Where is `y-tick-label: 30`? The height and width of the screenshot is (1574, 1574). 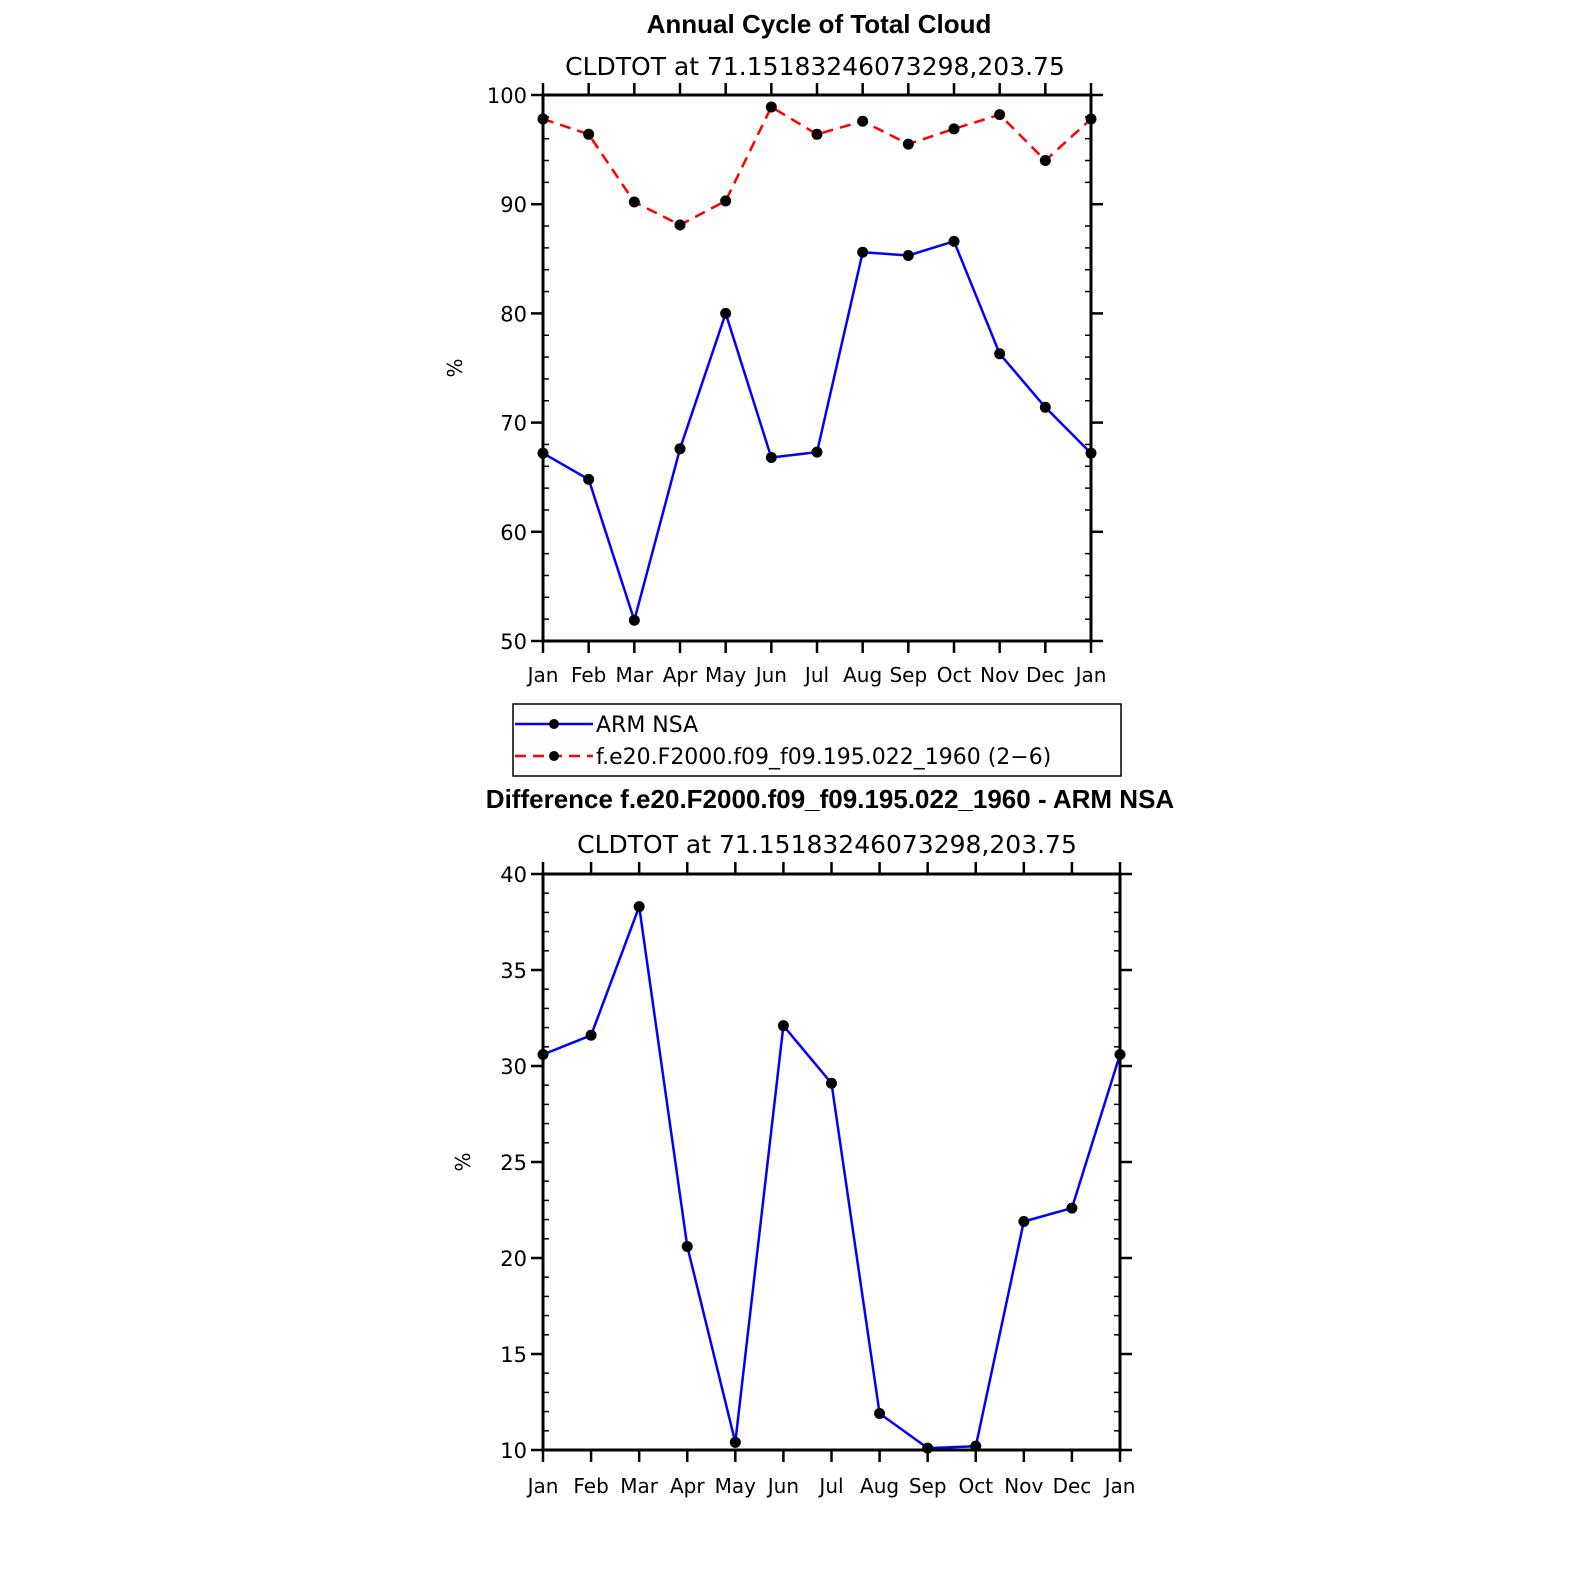 y-tick-label: 30 is located at coordinates (513, 1067).